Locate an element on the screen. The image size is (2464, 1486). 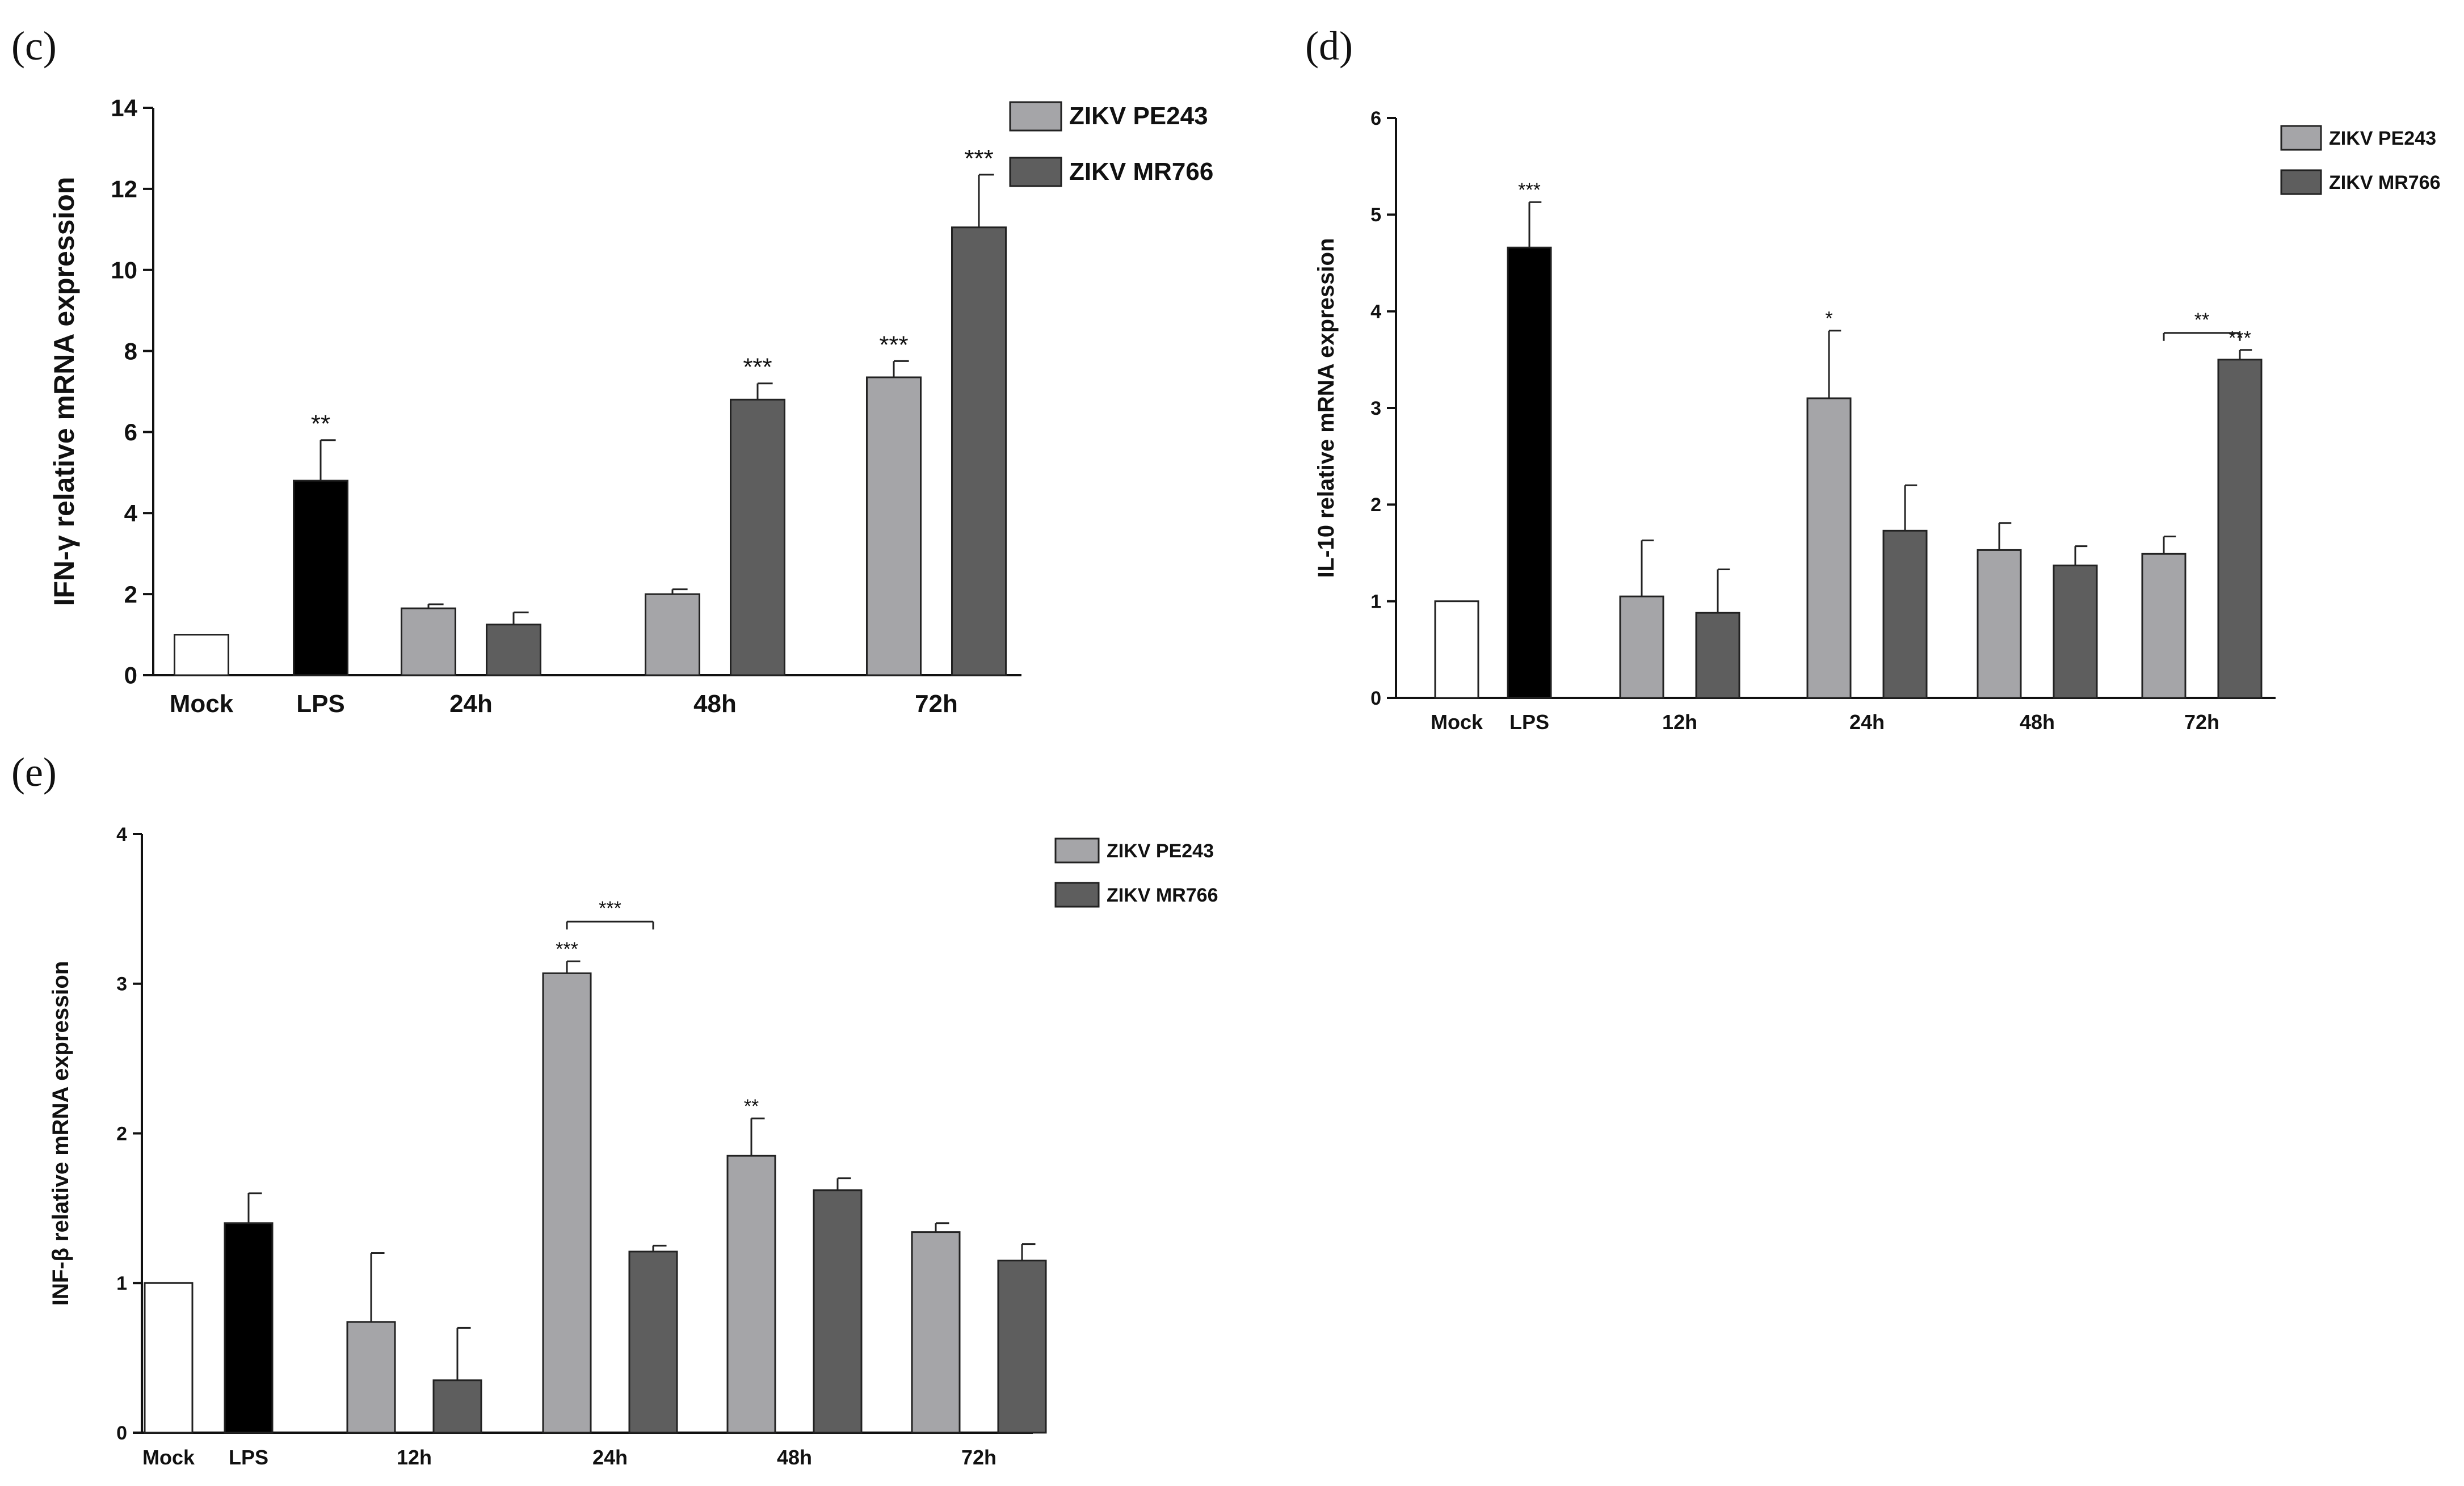
y-tick-label: 5 is located at coordinates (1375, 215).